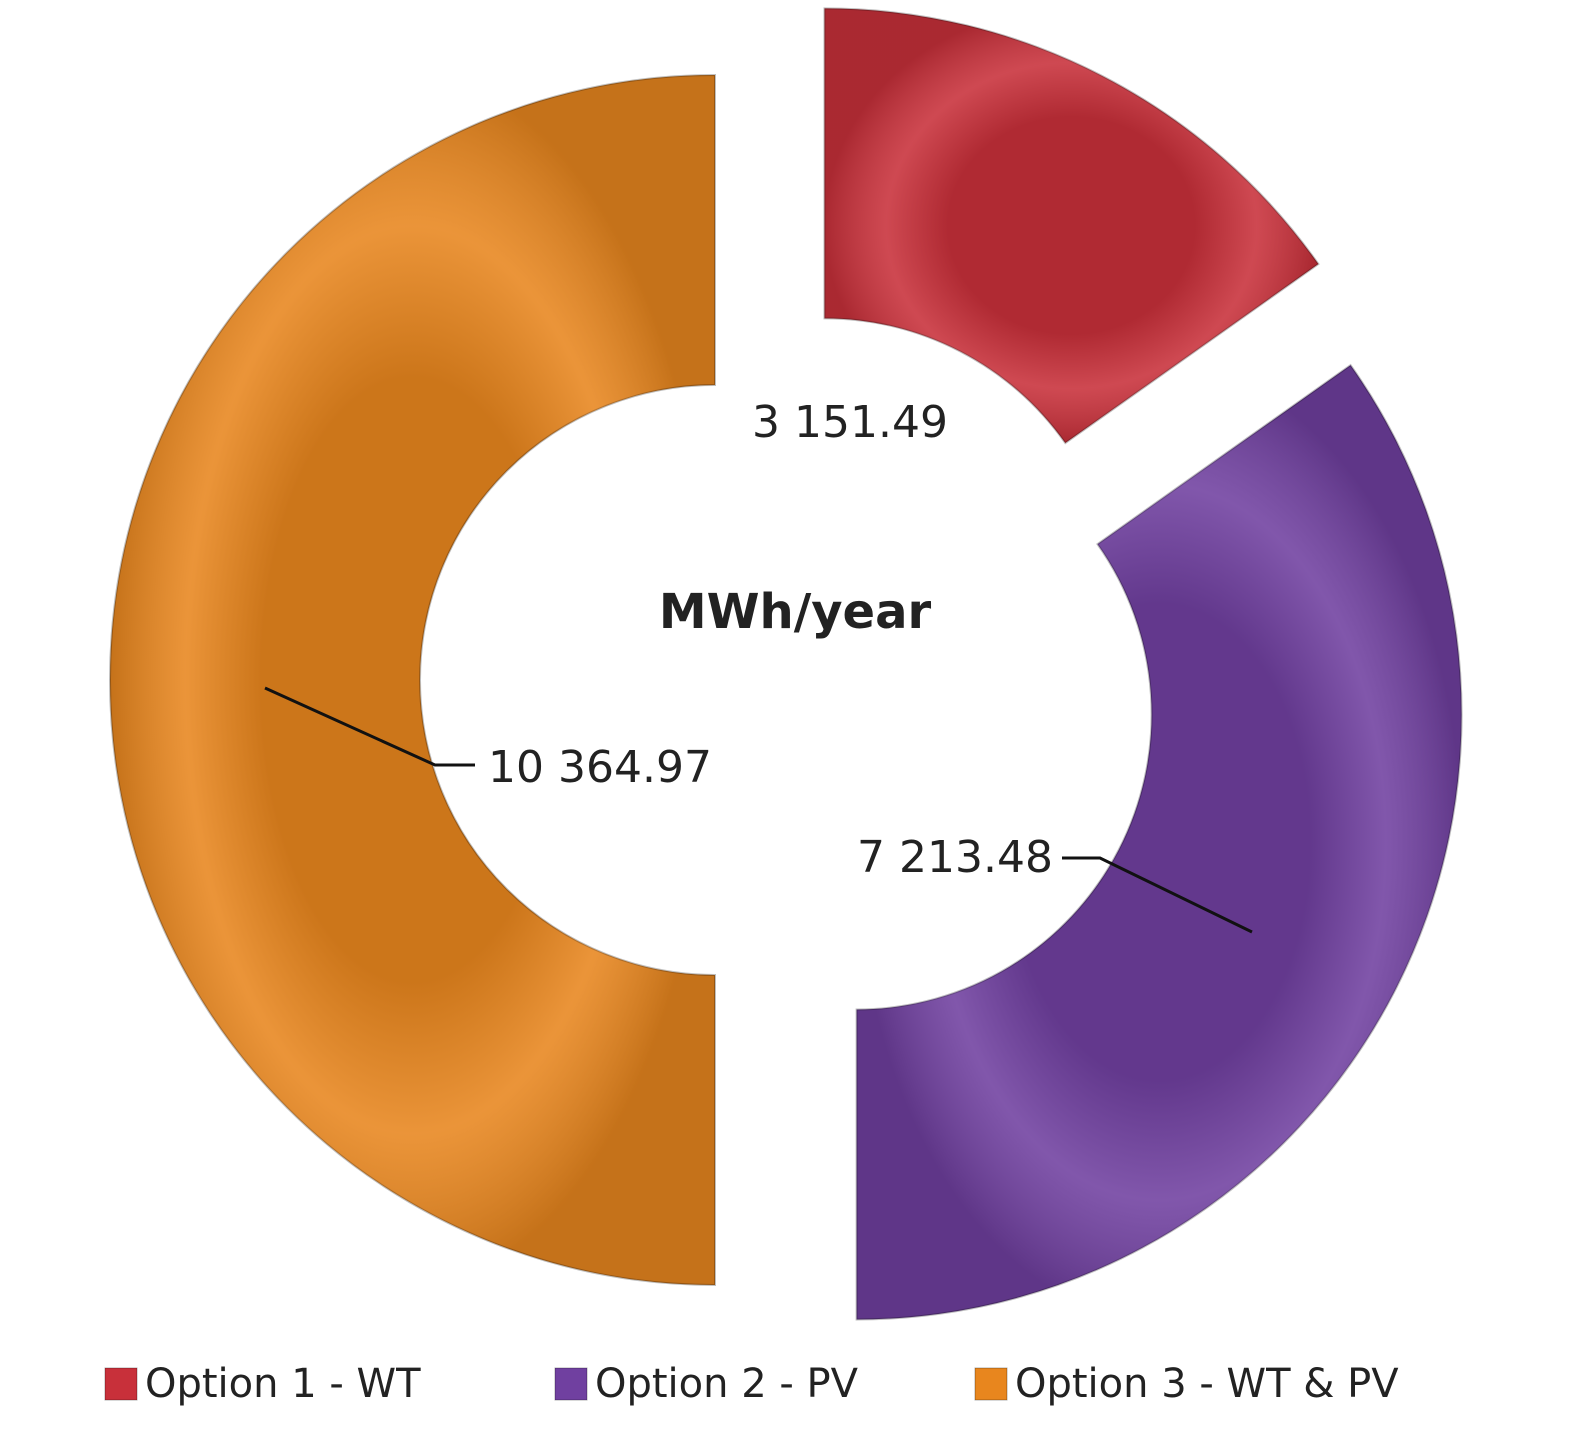 This screenshot has width=1575, height=1453. Describe the element at coordinates (1207, 1384) in the screenshot. I see `legend-label: Option 3 - WT & PV` at that location.